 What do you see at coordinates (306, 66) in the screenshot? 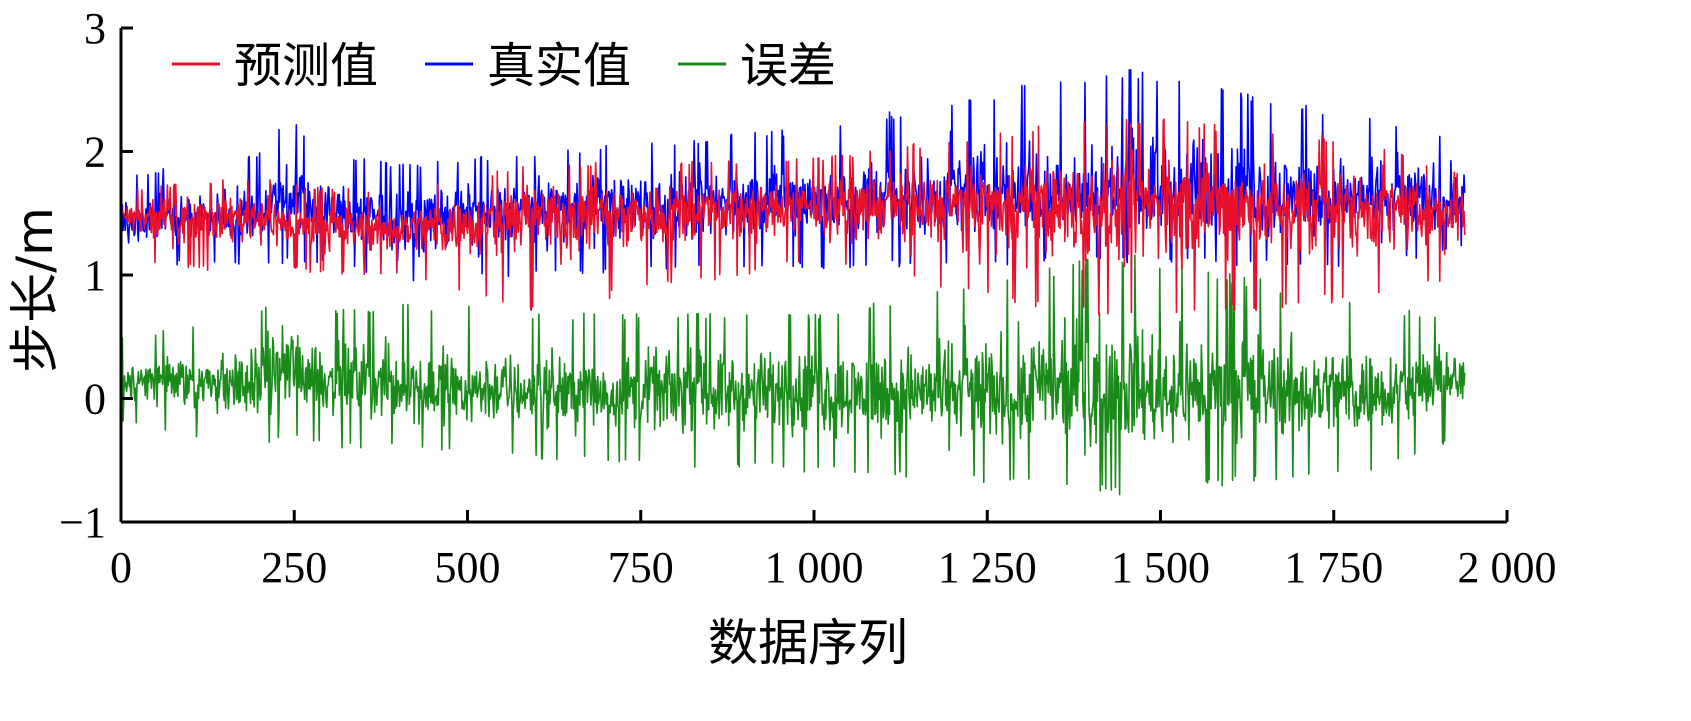
I see `legend-label: 预测值` at bounding box center [306, 66].